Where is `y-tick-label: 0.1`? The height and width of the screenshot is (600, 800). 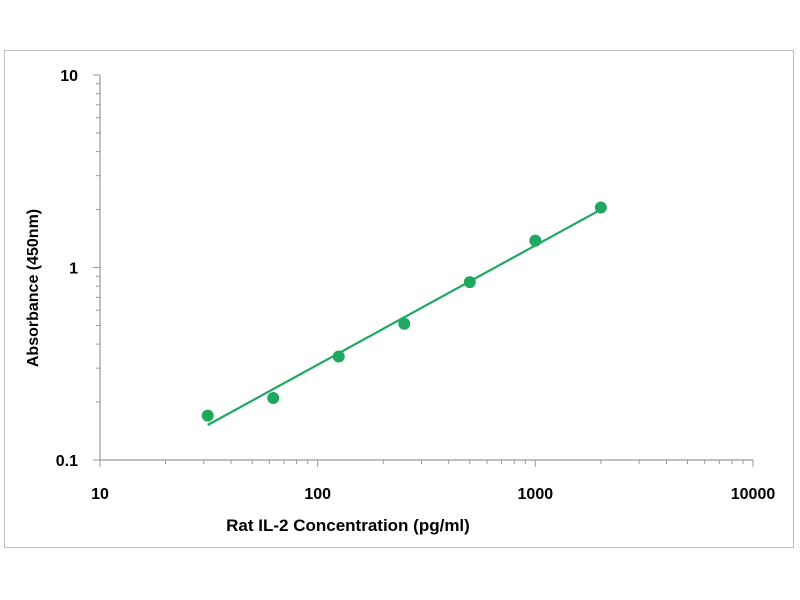
y-tick-label: 0.1 is located at coordinates (67, 461).